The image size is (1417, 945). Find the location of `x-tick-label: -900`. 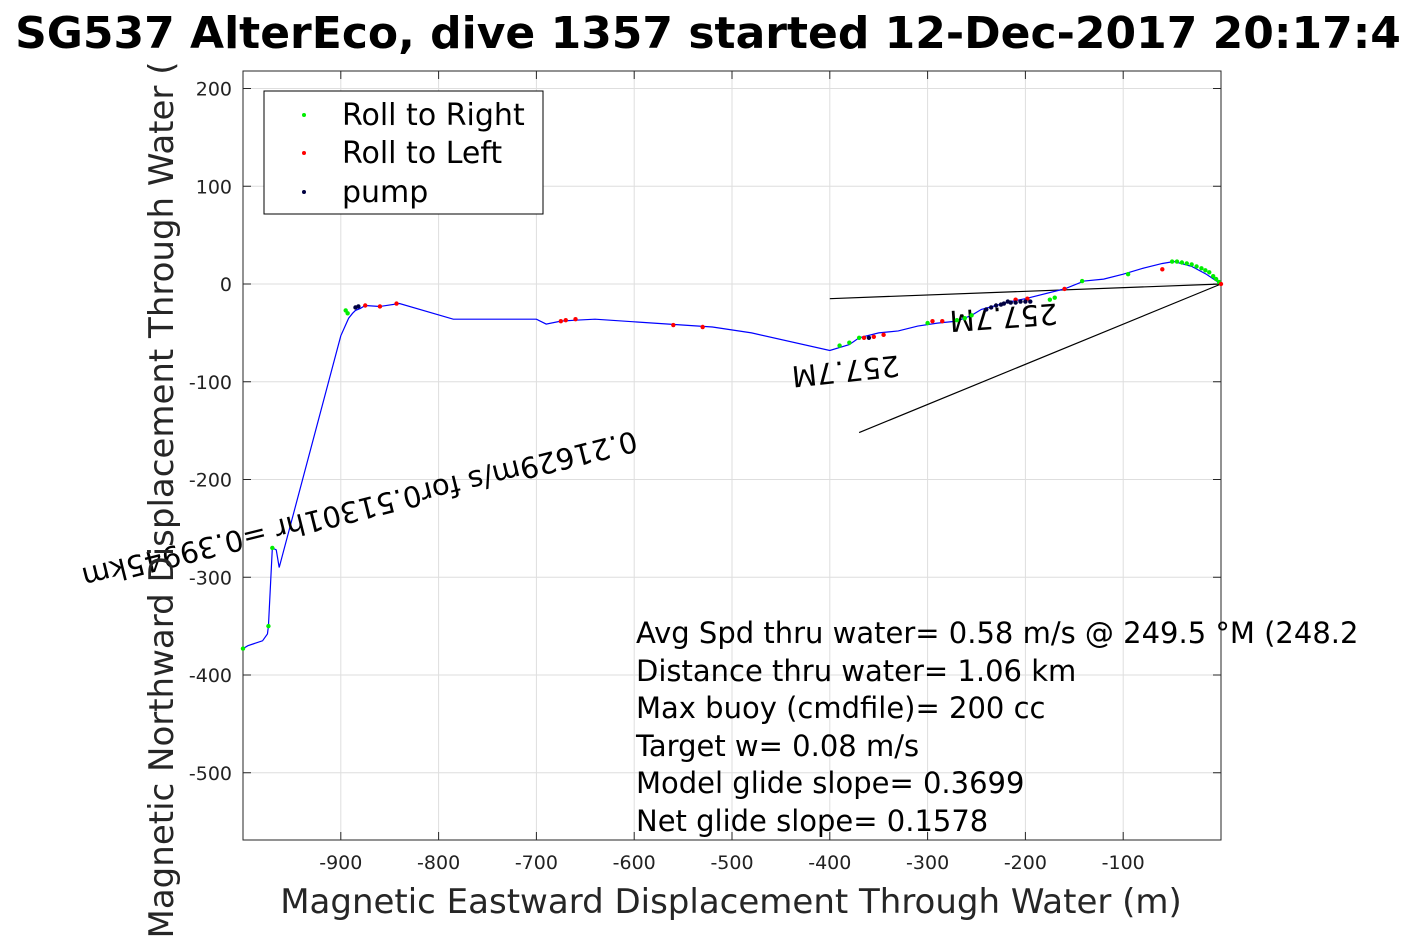

x-tick-label: -900 is located at coordinates (340, 863).